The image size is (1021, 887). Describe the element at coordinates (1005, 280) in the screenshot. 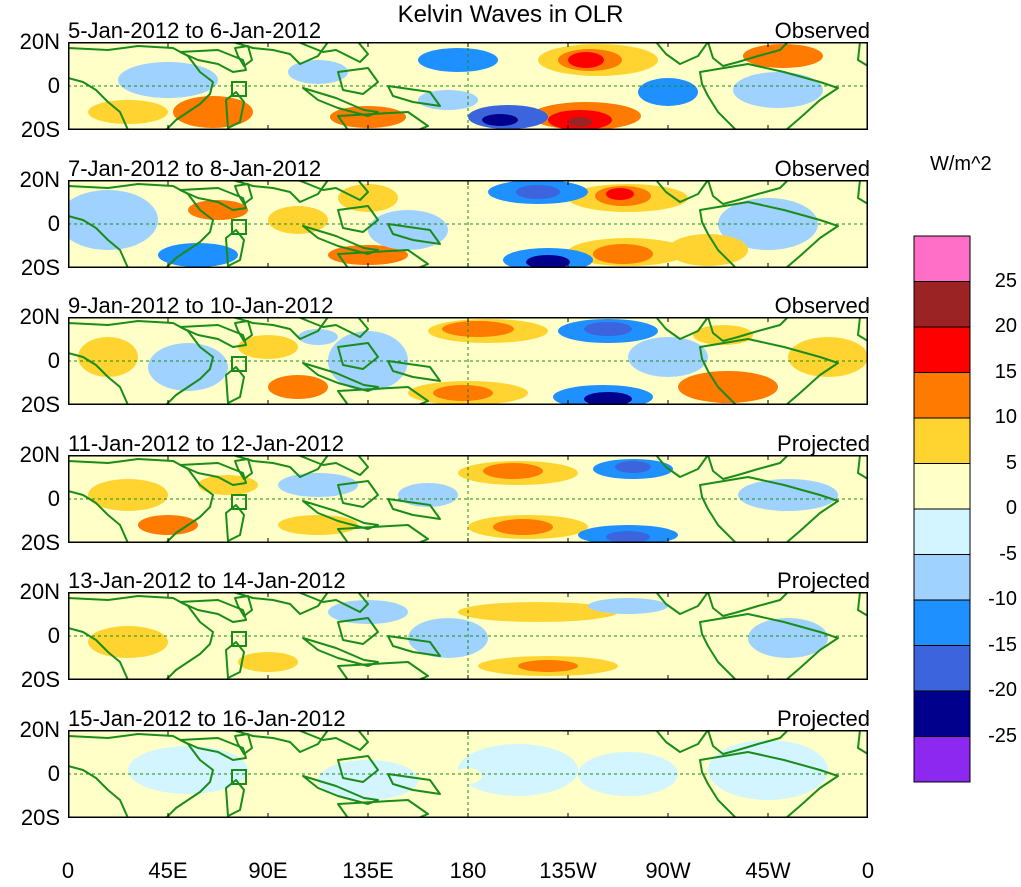

I see `colorbar-tick-label: 25` at that location.